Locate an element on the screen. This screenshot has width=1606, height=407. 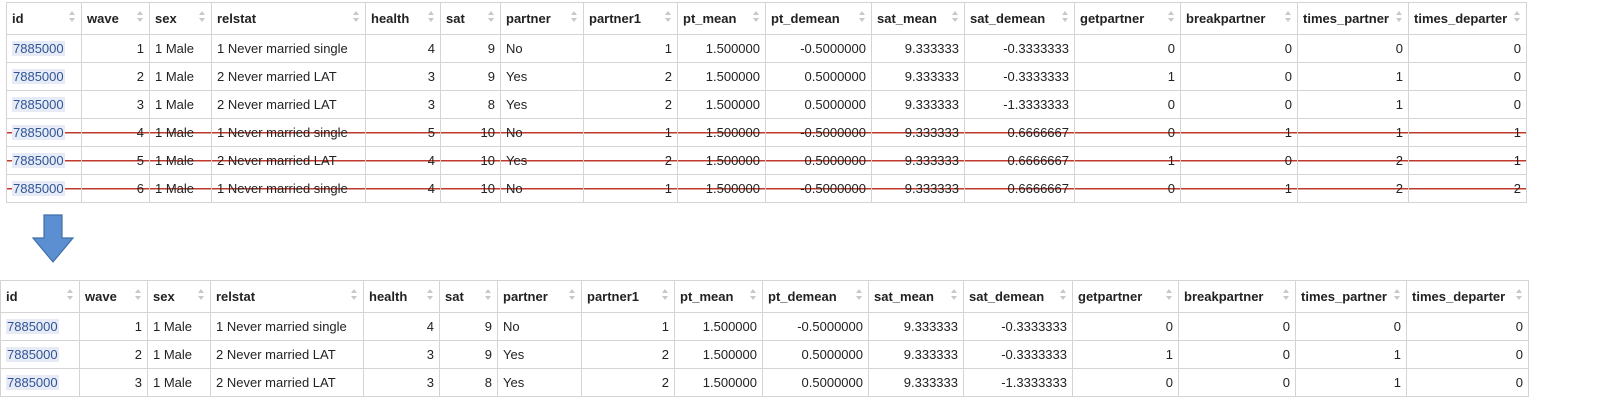
cell-times-departer: 1 is located at coordinates (1467, 160).